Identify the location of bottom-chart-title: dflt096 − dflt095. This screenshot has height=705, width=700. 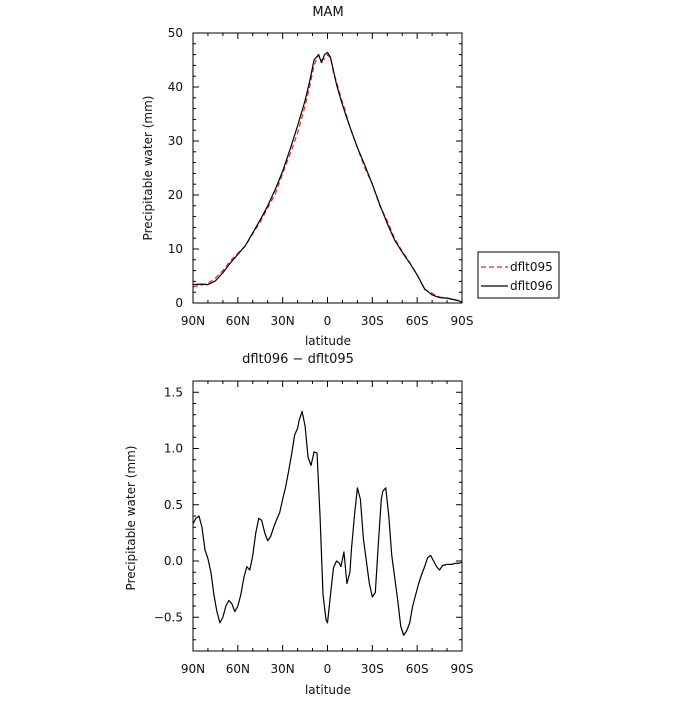
(298, 359).